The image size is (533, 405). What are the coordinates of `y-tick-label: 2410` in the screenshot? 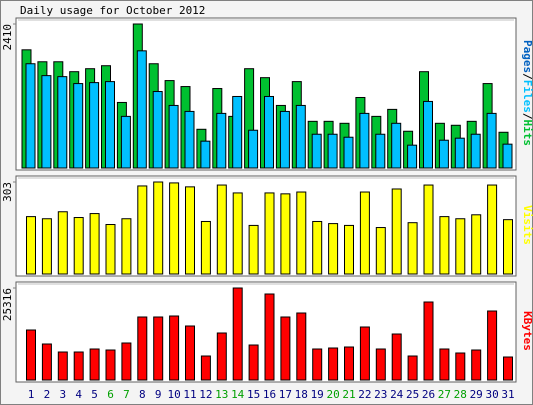 It's located at (7, 37).